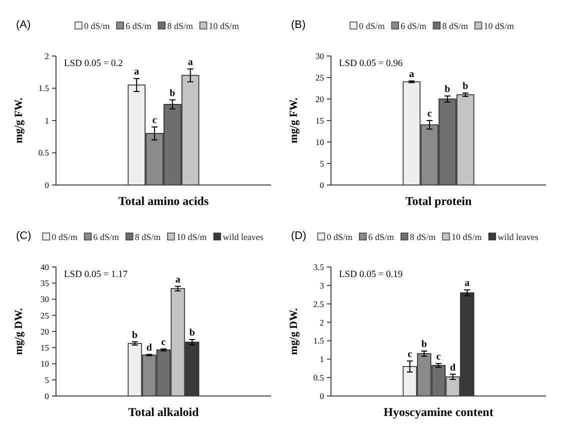 The width and height of the screenshot is (566, 435). Describe the element at coordinates (164, 412) in the screenshot. I see `x-tick-label: Total alkaloid` at that location.